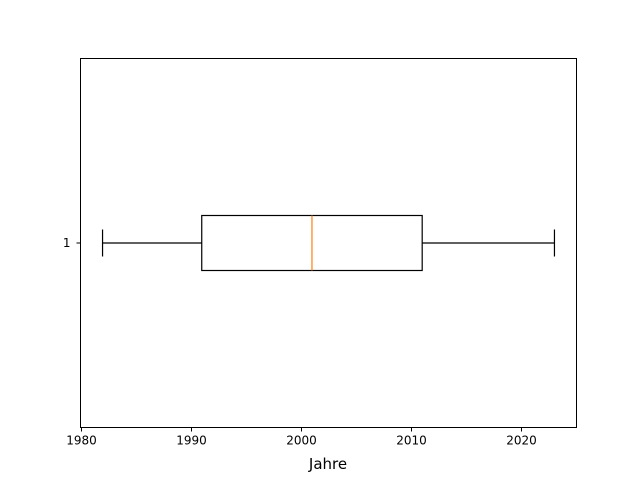  Describe the element at coordinates (72, 243) in the screenshot. I see `y-axis-ticks: 1` at that location.